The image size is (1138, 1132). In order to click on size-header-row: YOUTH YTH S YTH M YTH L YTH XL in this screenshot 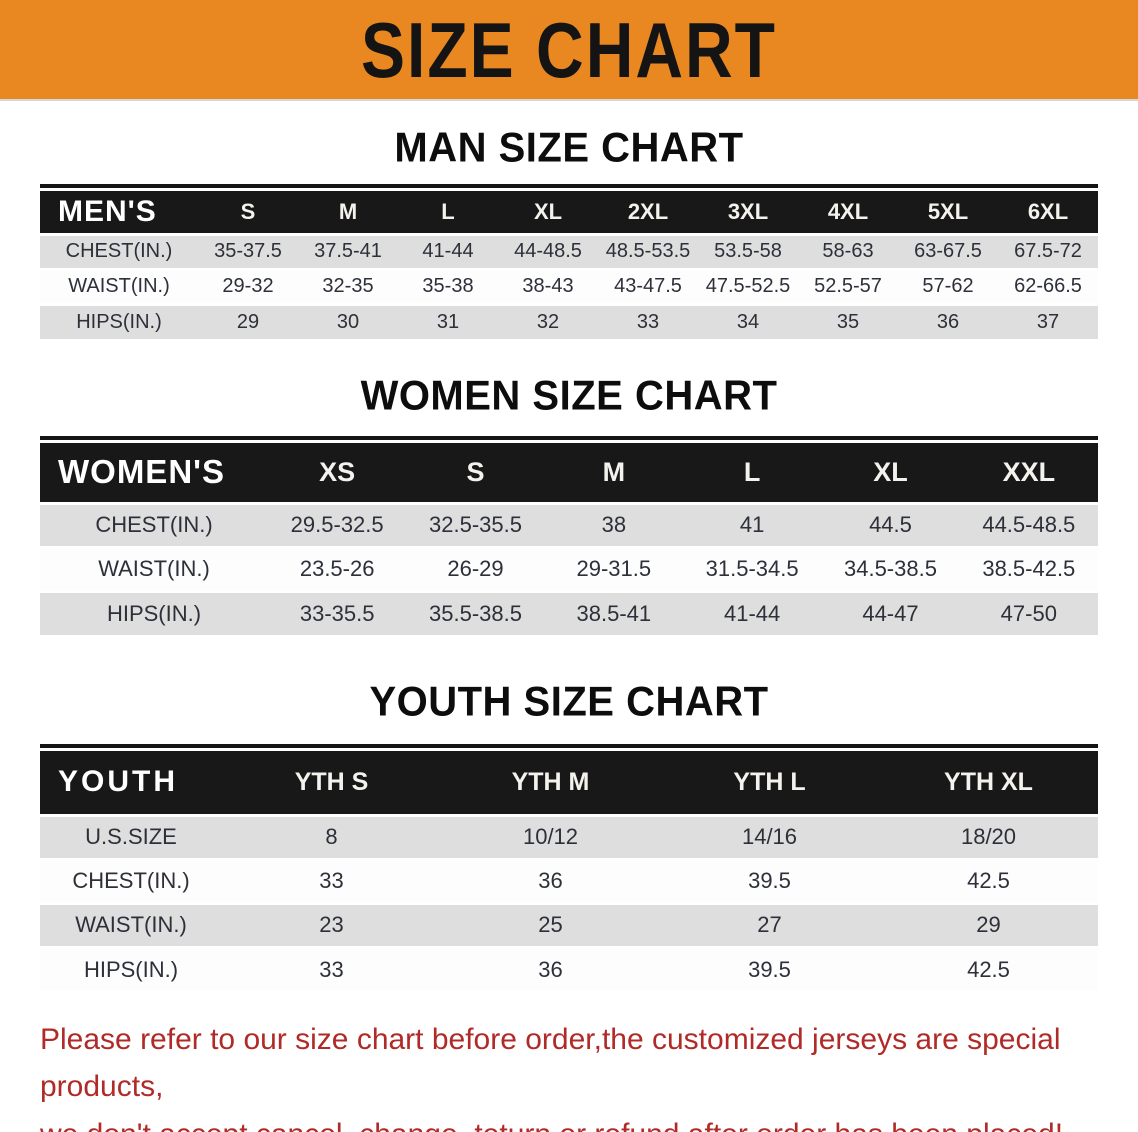, I will do `click(569, 783)`.